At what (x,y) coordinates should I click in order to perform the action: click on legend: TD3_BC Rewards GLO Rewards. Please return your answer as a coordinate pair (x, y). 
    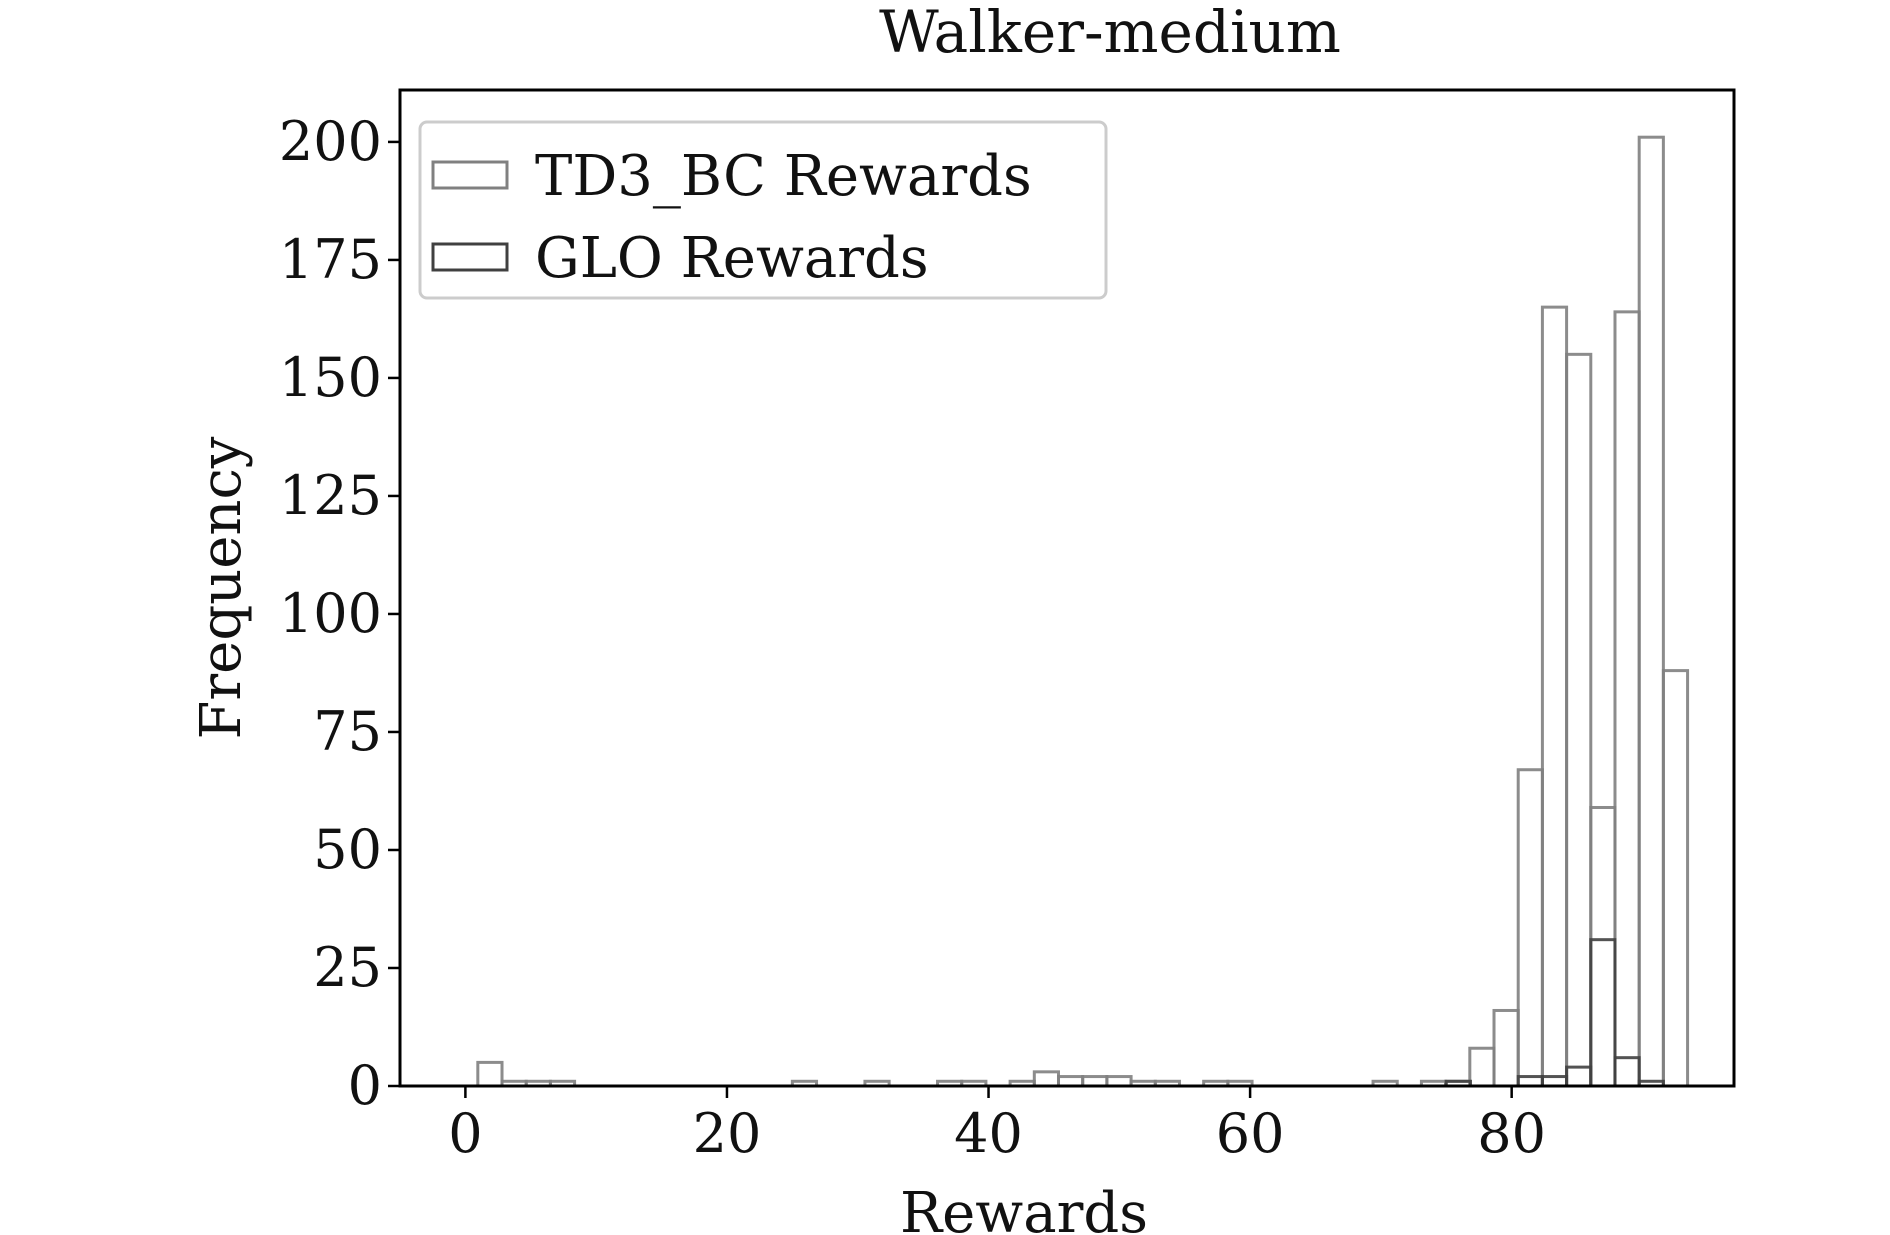
    Looking at the image, I should click on (763, 210).